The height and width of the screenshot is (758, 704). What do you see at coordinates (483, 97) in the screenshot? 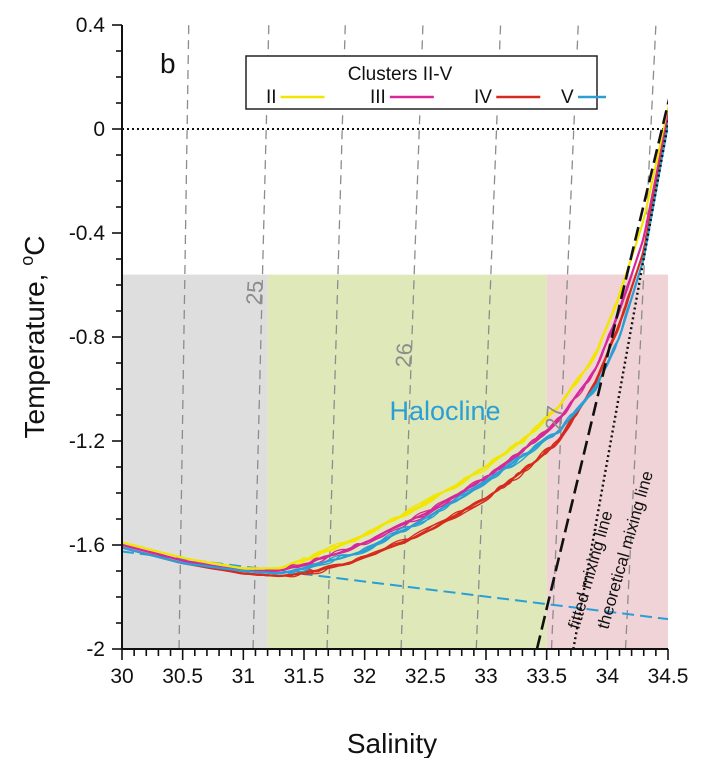
I see `legend-label-IV: IV` at bounding box center [483, 97].